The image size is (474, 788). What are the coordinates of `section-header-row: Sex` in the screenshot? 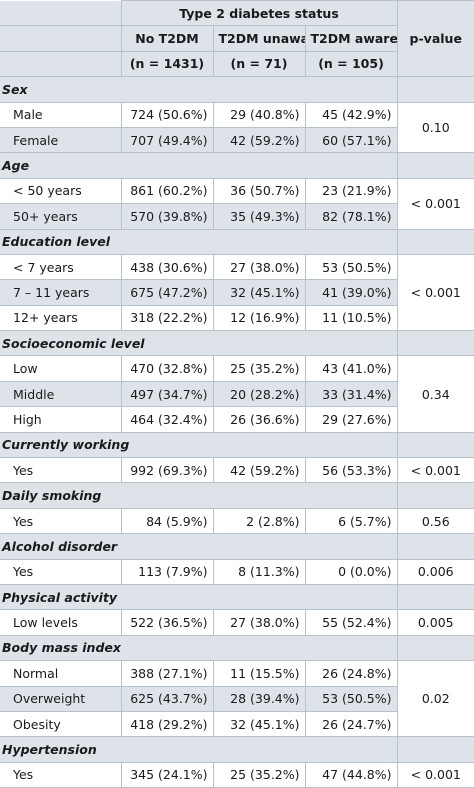 It's located at (237, 89).